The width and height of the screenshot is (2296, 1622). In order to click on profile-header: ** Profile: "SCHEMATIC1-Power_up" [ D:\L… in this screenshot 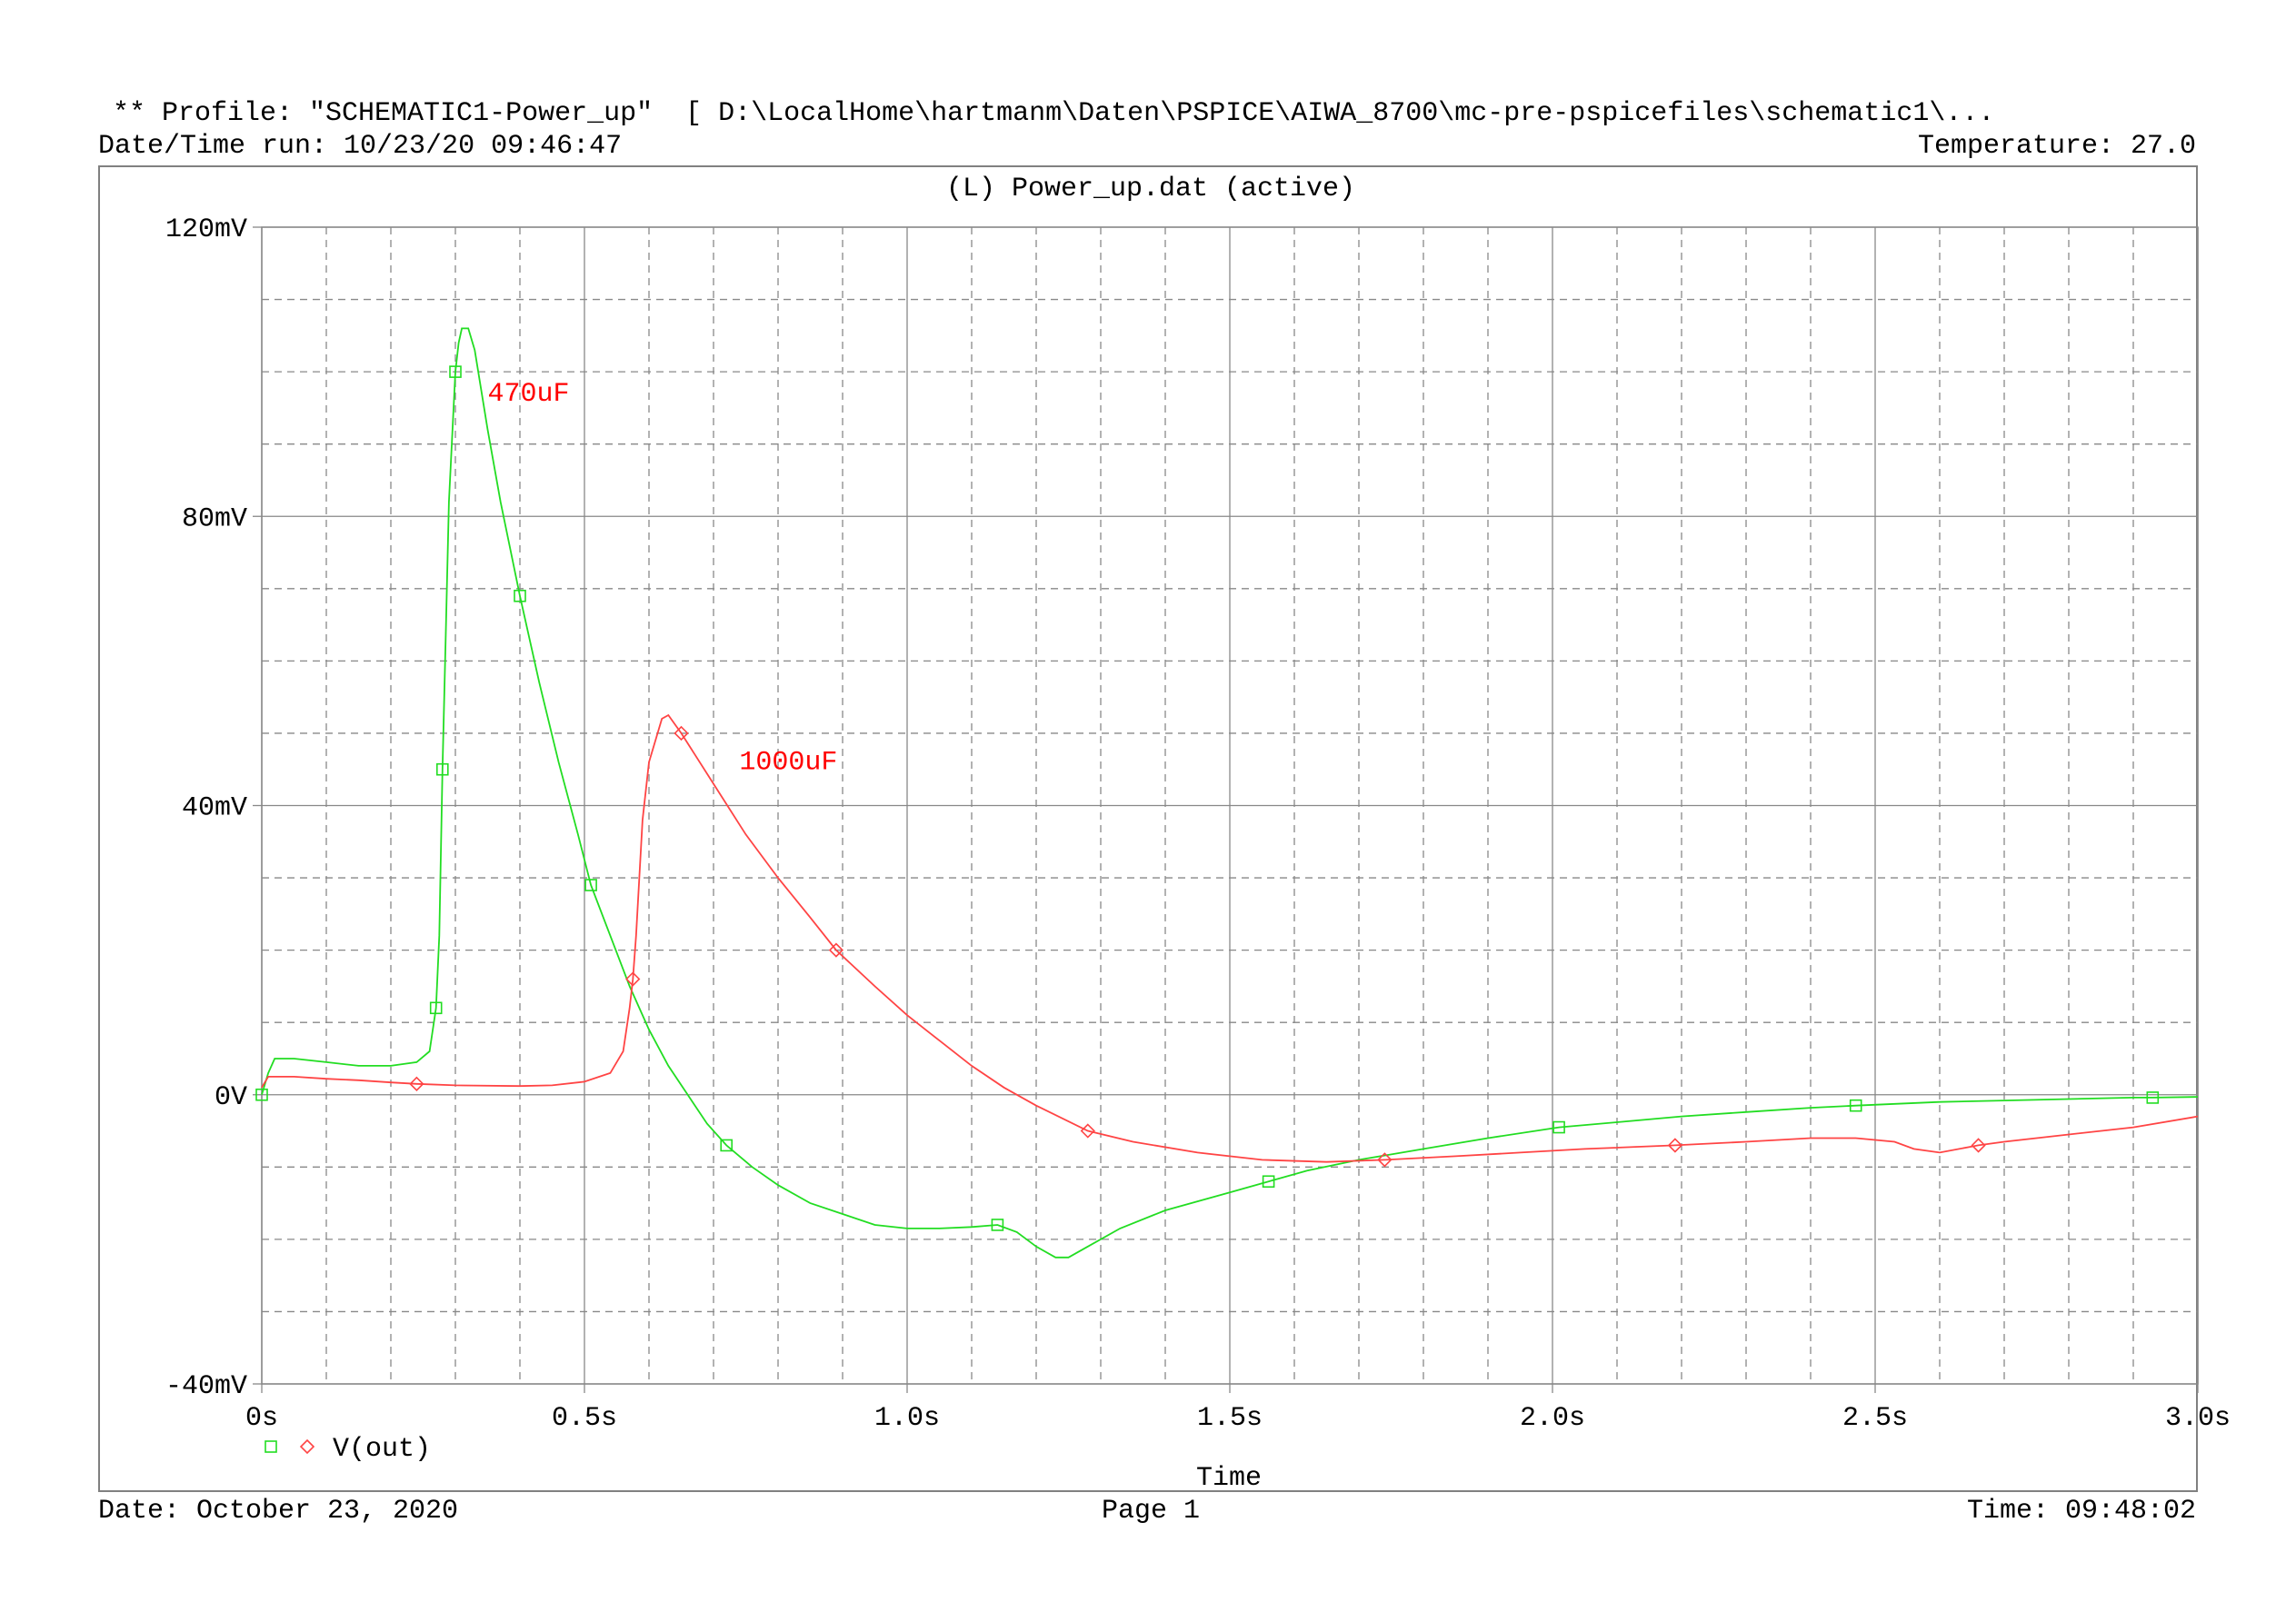, I will do `click(1054, 113)`.